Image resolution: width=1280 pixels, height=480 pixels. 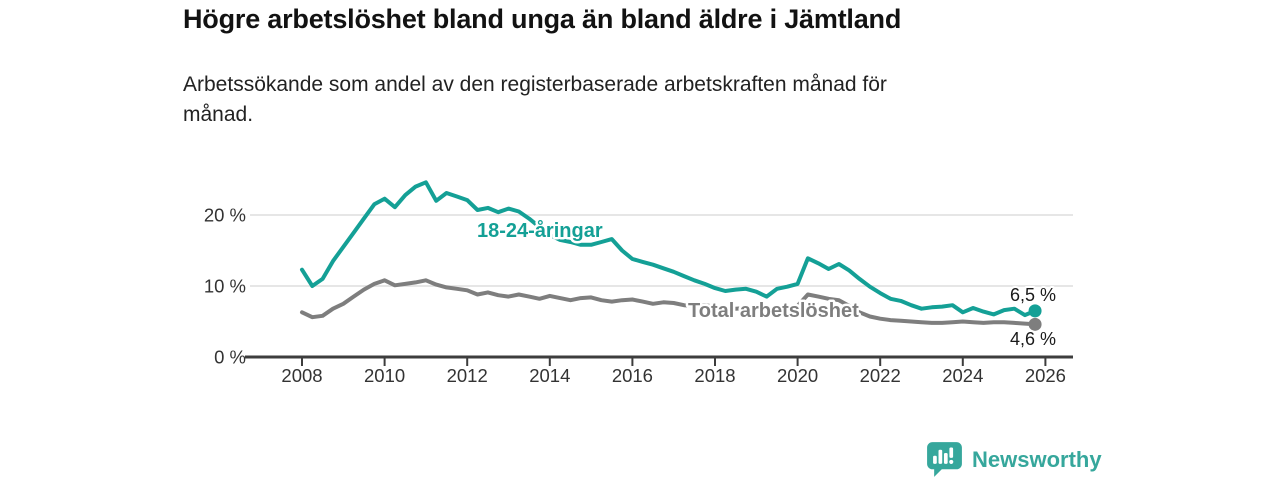 I want to click on x-tick-label: 2008, so click(x=301, y=375).